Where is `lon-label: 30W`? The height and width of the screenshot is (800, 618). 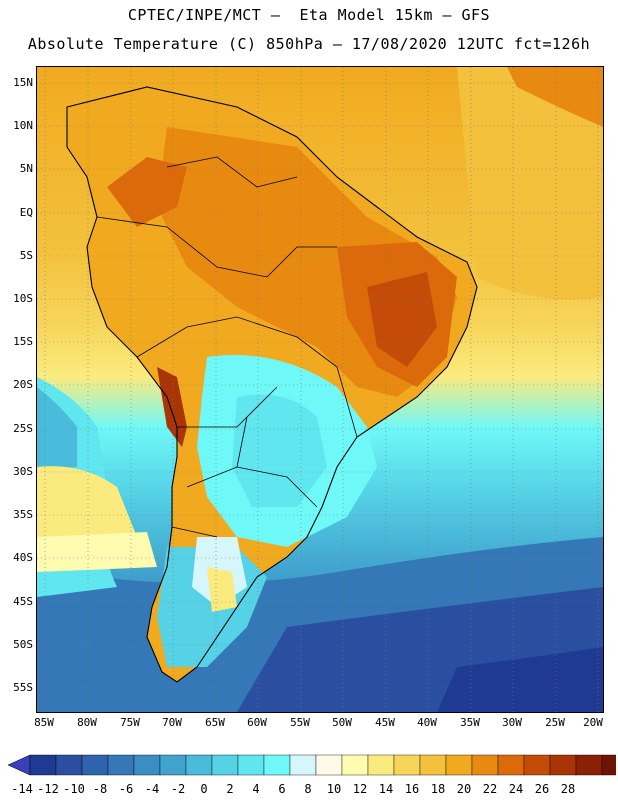
lon-label: 30W is located at coordinates (512, 722).